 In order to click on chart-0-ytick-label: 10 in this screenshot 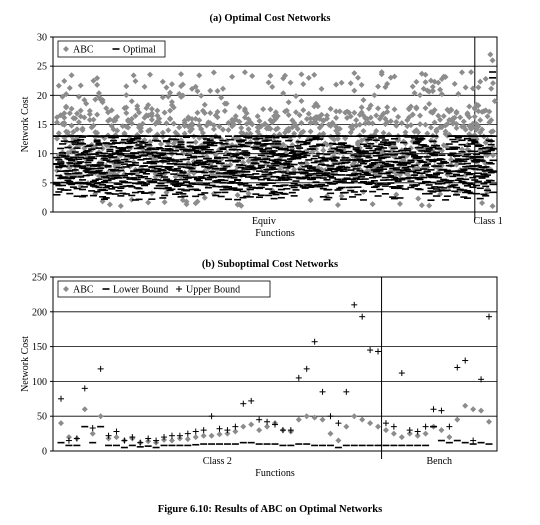, I will do `click(42, 154)`.